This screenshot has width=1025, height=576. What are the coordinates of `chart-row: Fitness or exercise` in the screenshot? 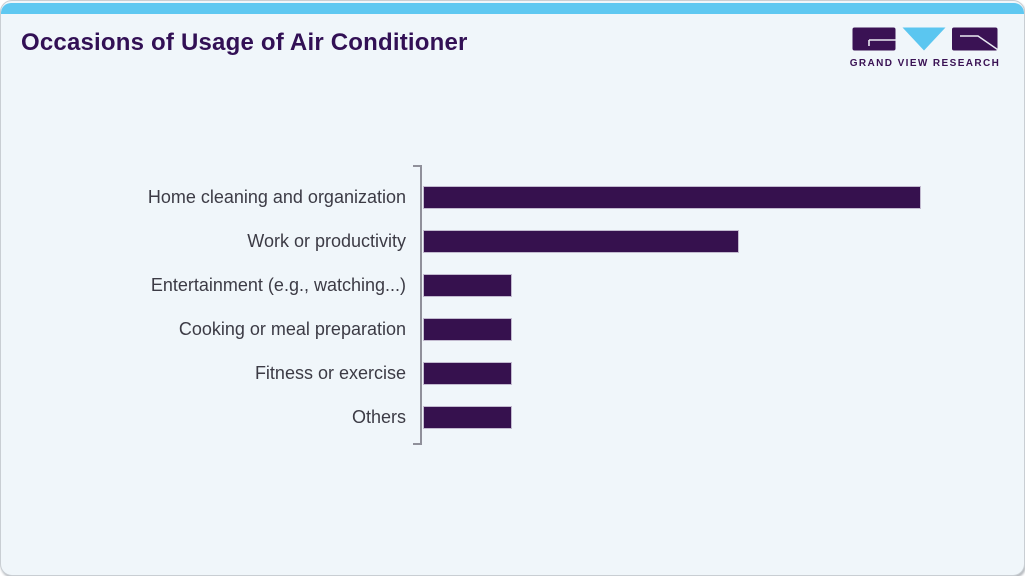 It's located at (503, 373).